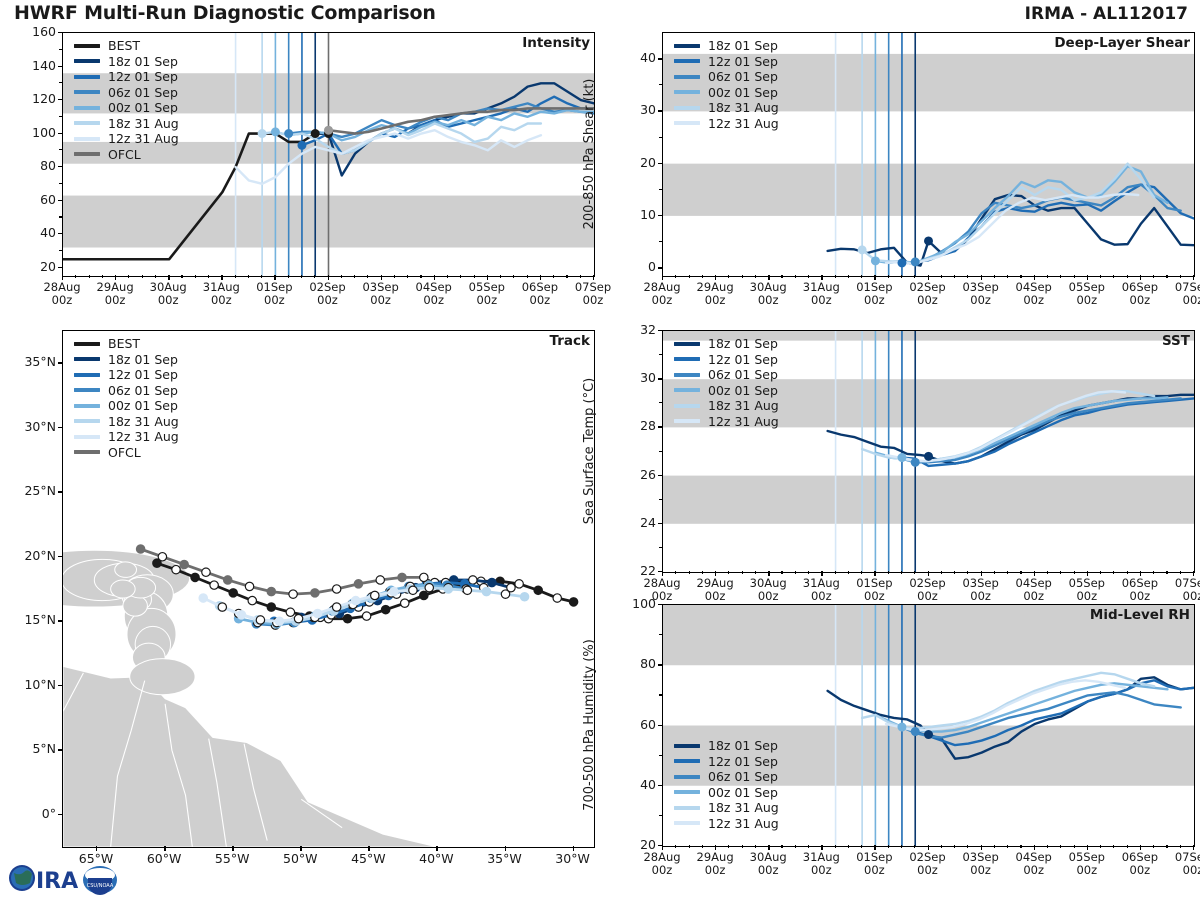 The image size is (1200, 900). I want to click on panel-rh: Mid-Level RH, so click(928, 725).